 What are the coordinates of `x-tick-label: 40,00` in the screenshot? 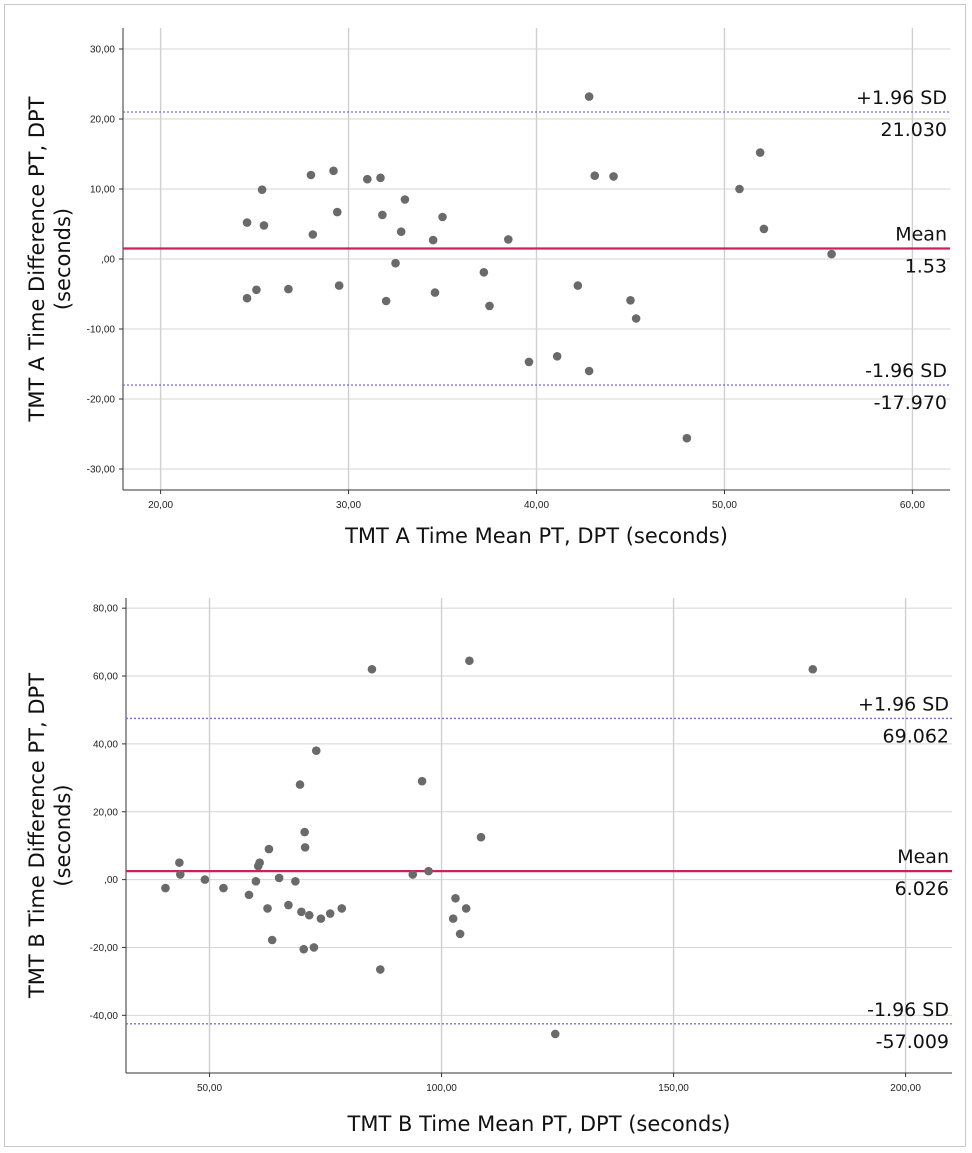 It's located at (536, 505).